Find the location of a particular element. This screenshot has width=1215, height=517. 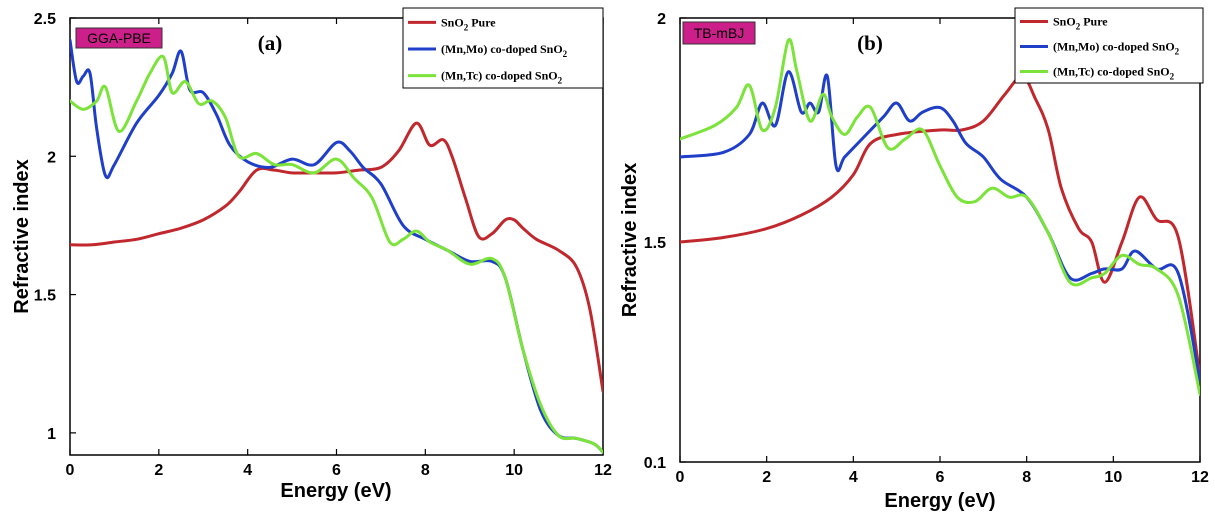

y-tick-label: 1 is located at coordinates (51, 434).